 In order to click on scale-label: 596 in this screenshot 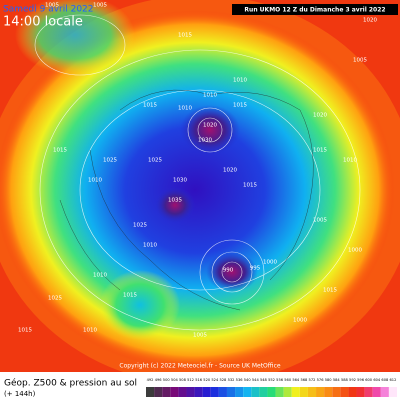, I will do `click(361, 380)`.